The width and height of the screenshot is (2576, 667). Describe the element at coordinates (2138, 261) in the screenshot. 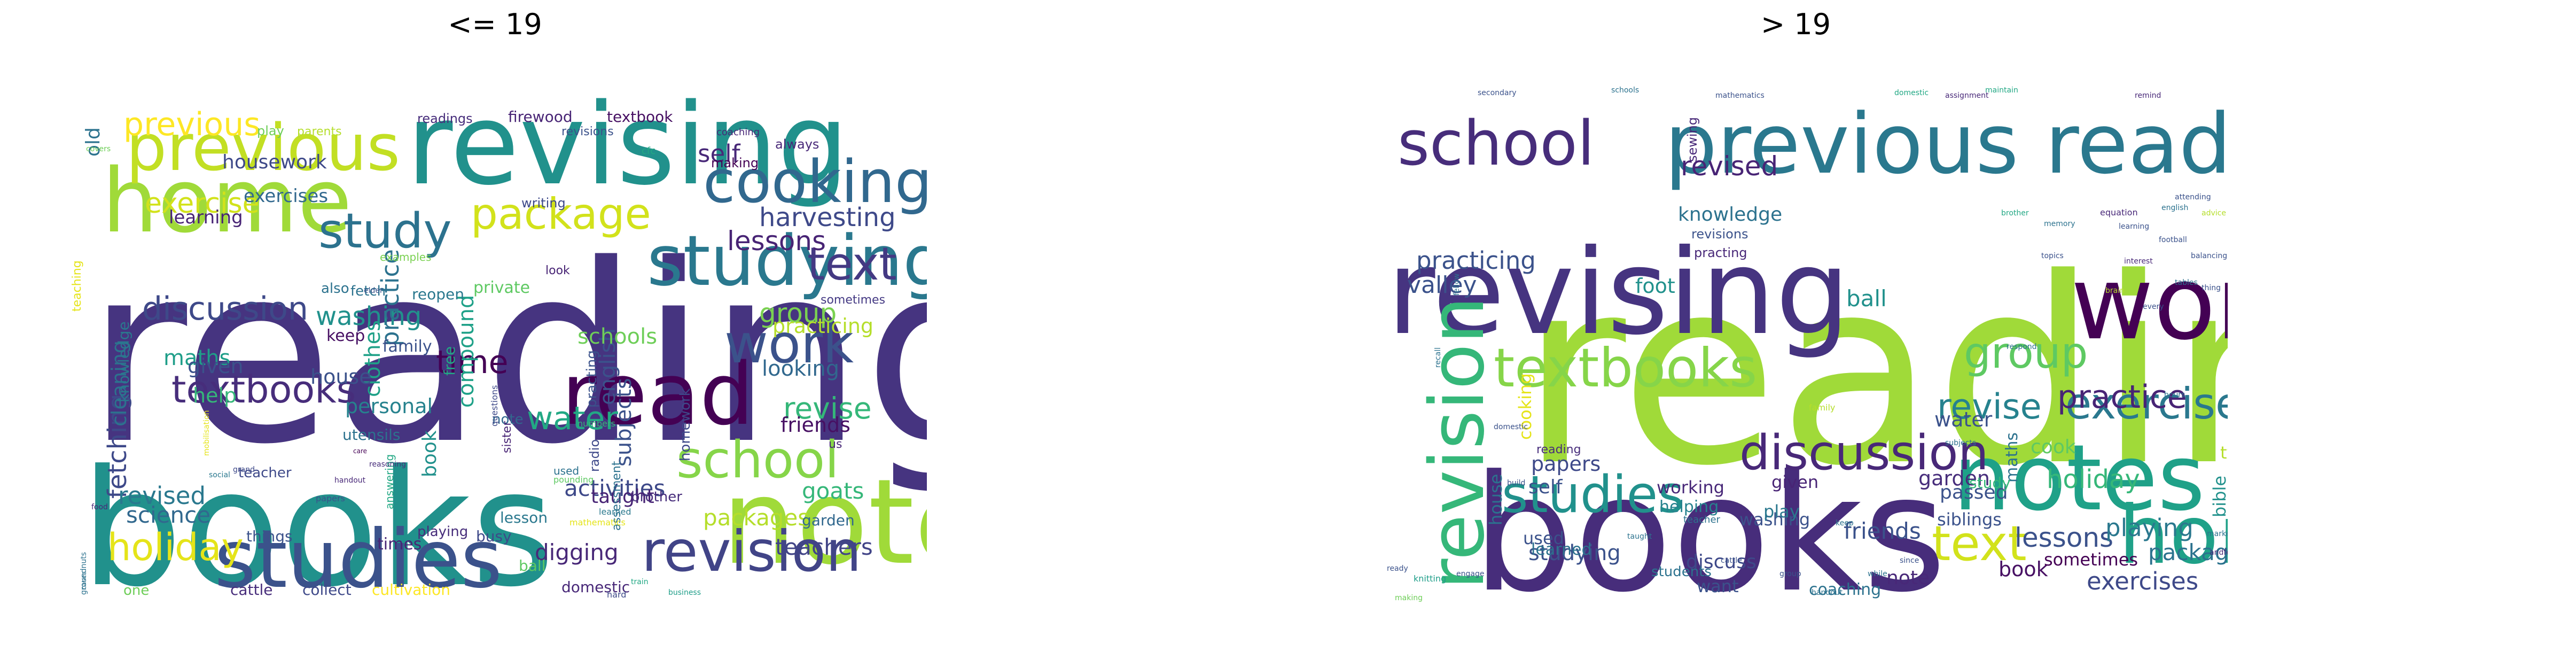

I see `word-interest: interest` at that location.